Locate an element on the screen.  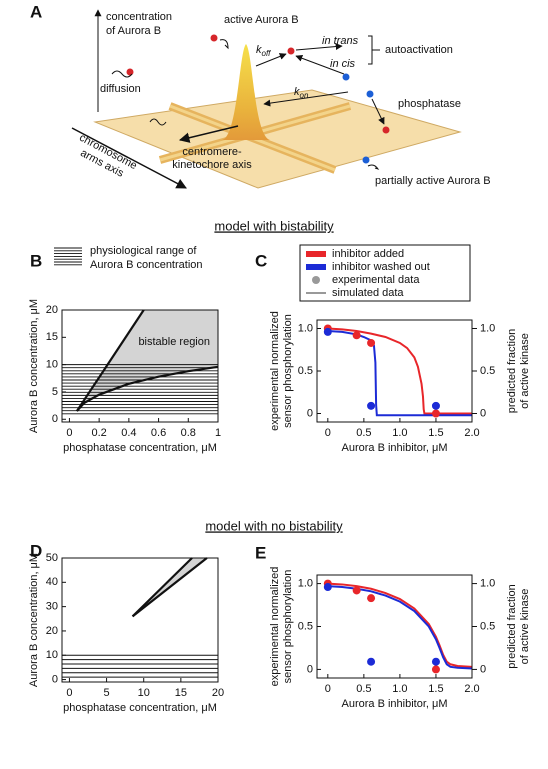
x-tick-label: 20 is located at coordinates (218, 693).